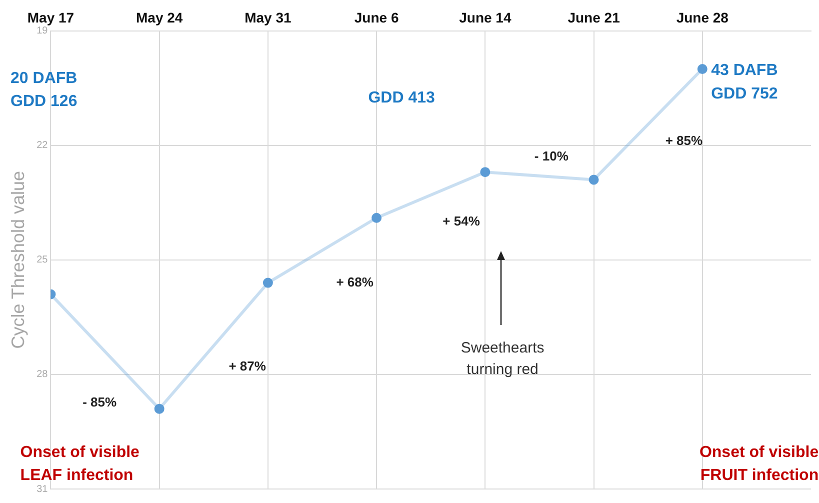 The height and width of the screenshot is (503, 819). Describe the element at coordinates (50, 17) in the screenshot. I see `x-tick-label: May 17` at that location.